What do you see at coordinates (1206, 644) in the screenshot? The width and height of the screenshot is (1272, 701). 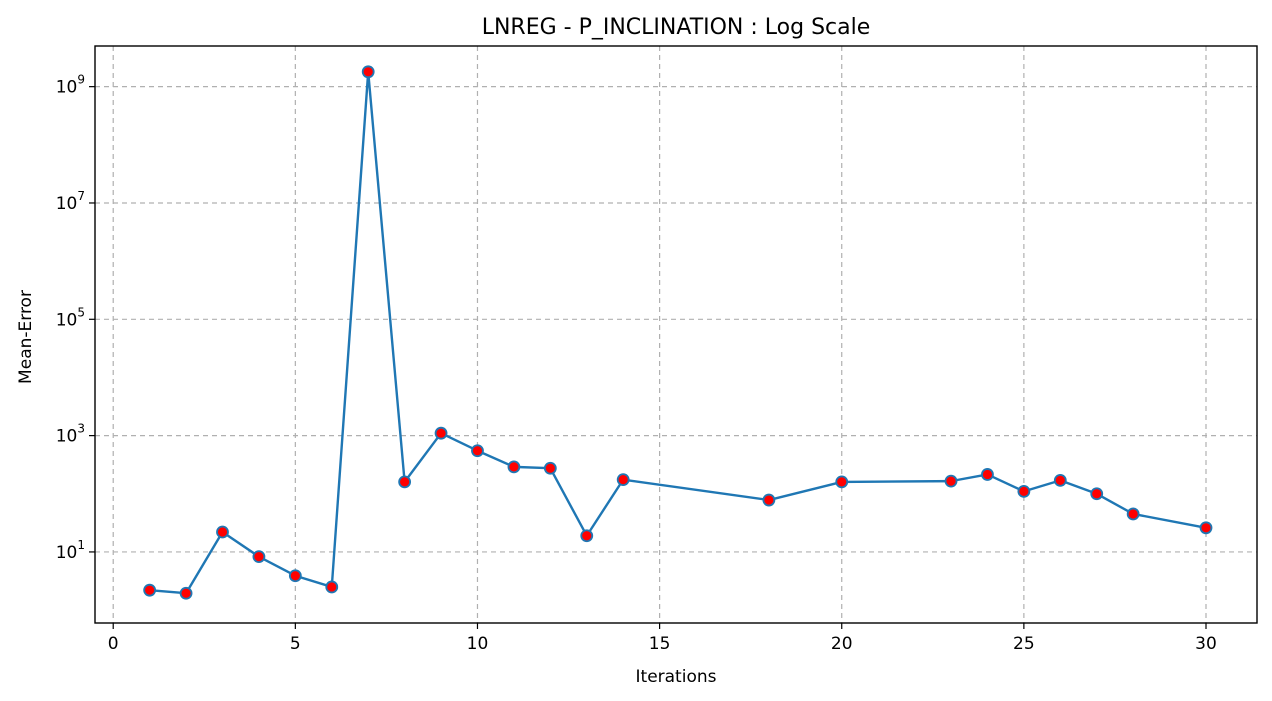 I see `x-tick-label: 30` at bounding box center [1206, 644].